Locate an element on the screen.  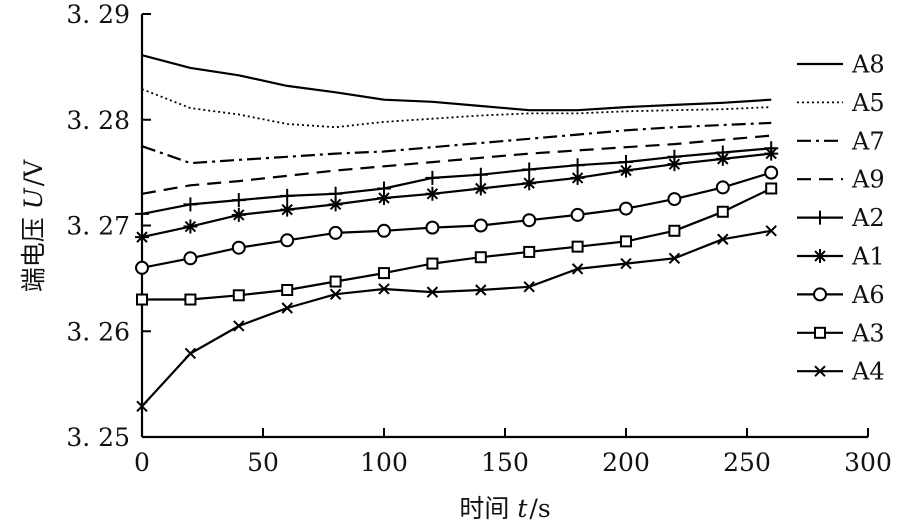
legend-item-a4: A4 is located at coordinates (841, 372).